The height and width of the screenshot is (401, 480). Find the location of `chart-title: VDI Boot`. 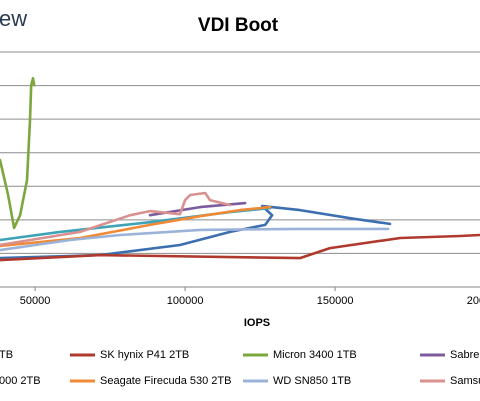

chart-title: VDI Boot is located at coordinates (238, 25).